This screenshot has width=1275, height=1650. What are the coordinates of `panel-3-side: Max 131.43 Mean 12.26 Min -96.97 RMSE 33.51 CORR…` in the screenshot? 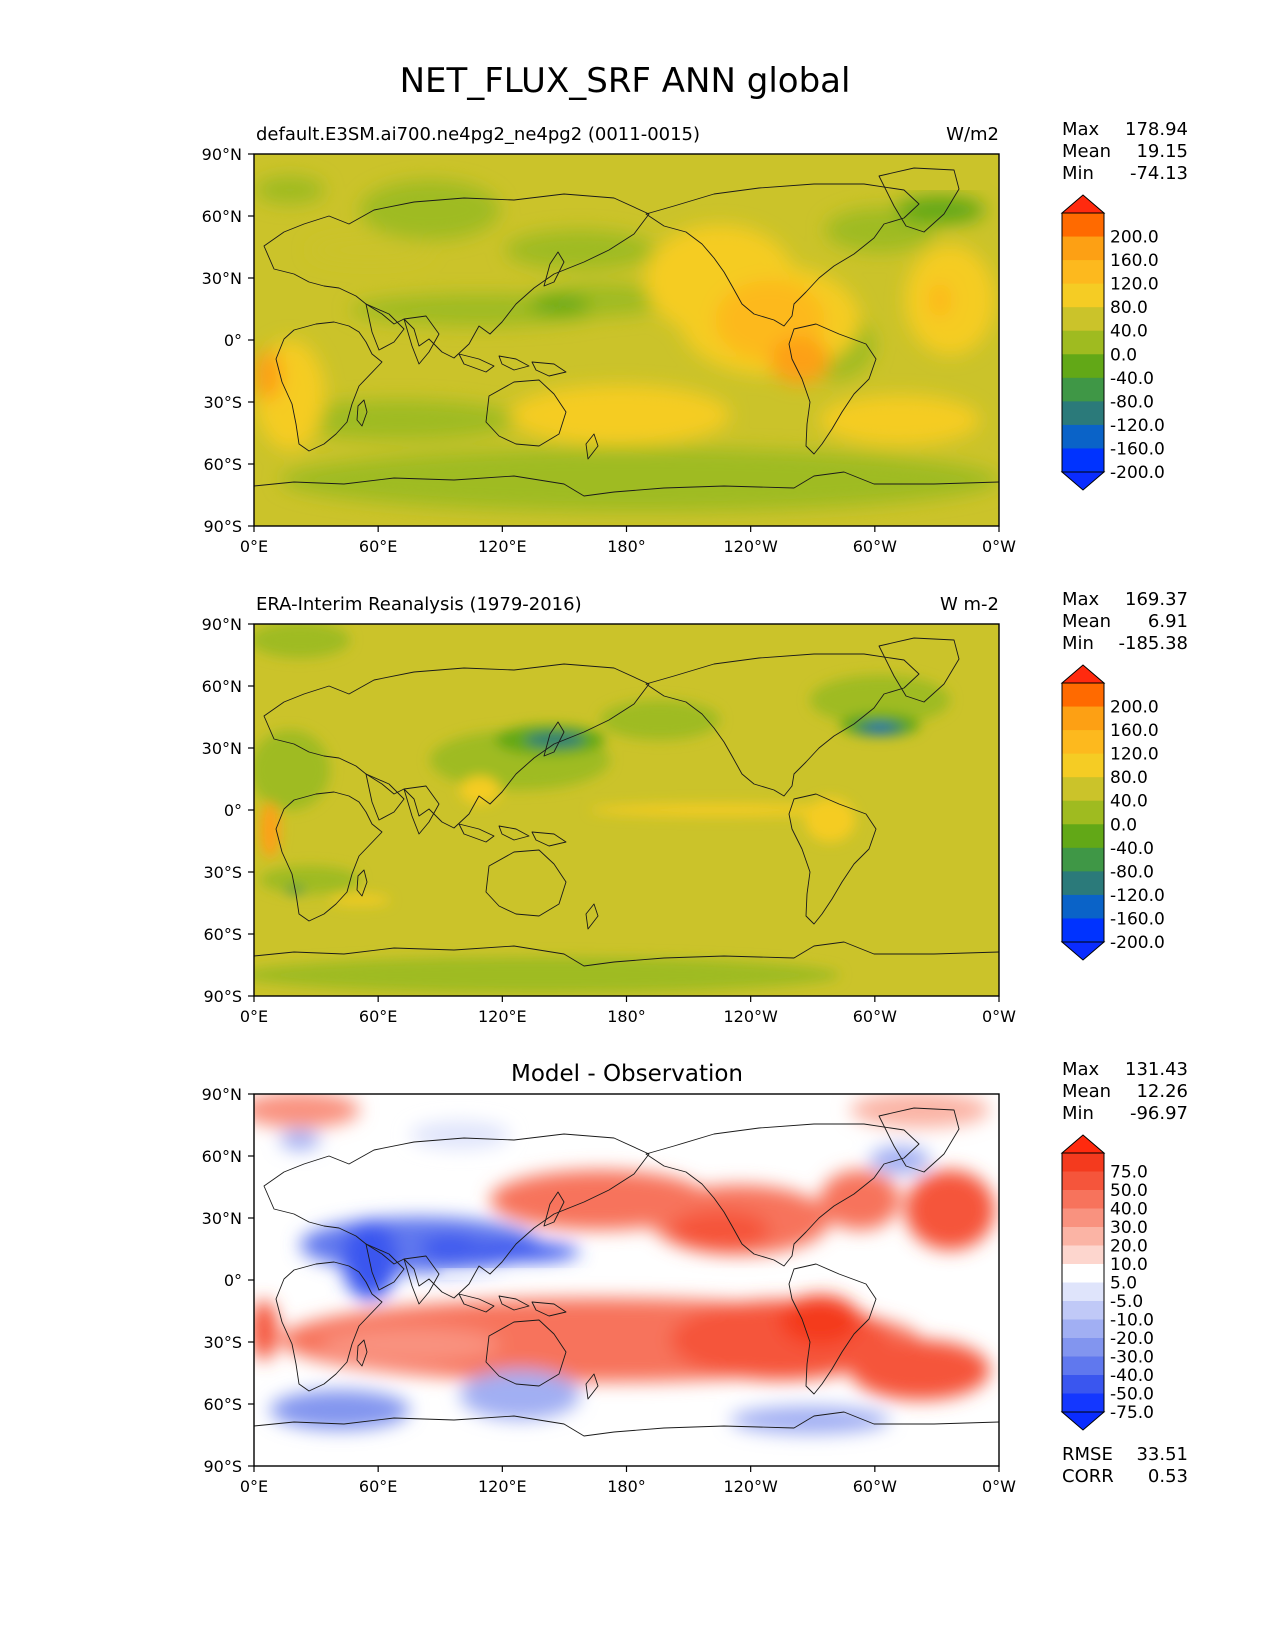 It's located at (1124, 1273).